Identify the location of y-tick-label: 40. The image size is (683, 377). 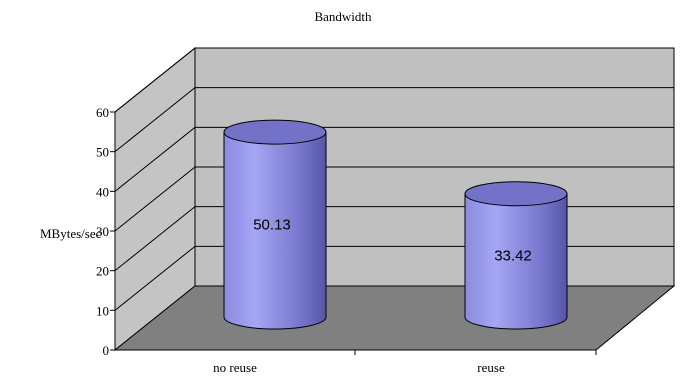
(102, 191).